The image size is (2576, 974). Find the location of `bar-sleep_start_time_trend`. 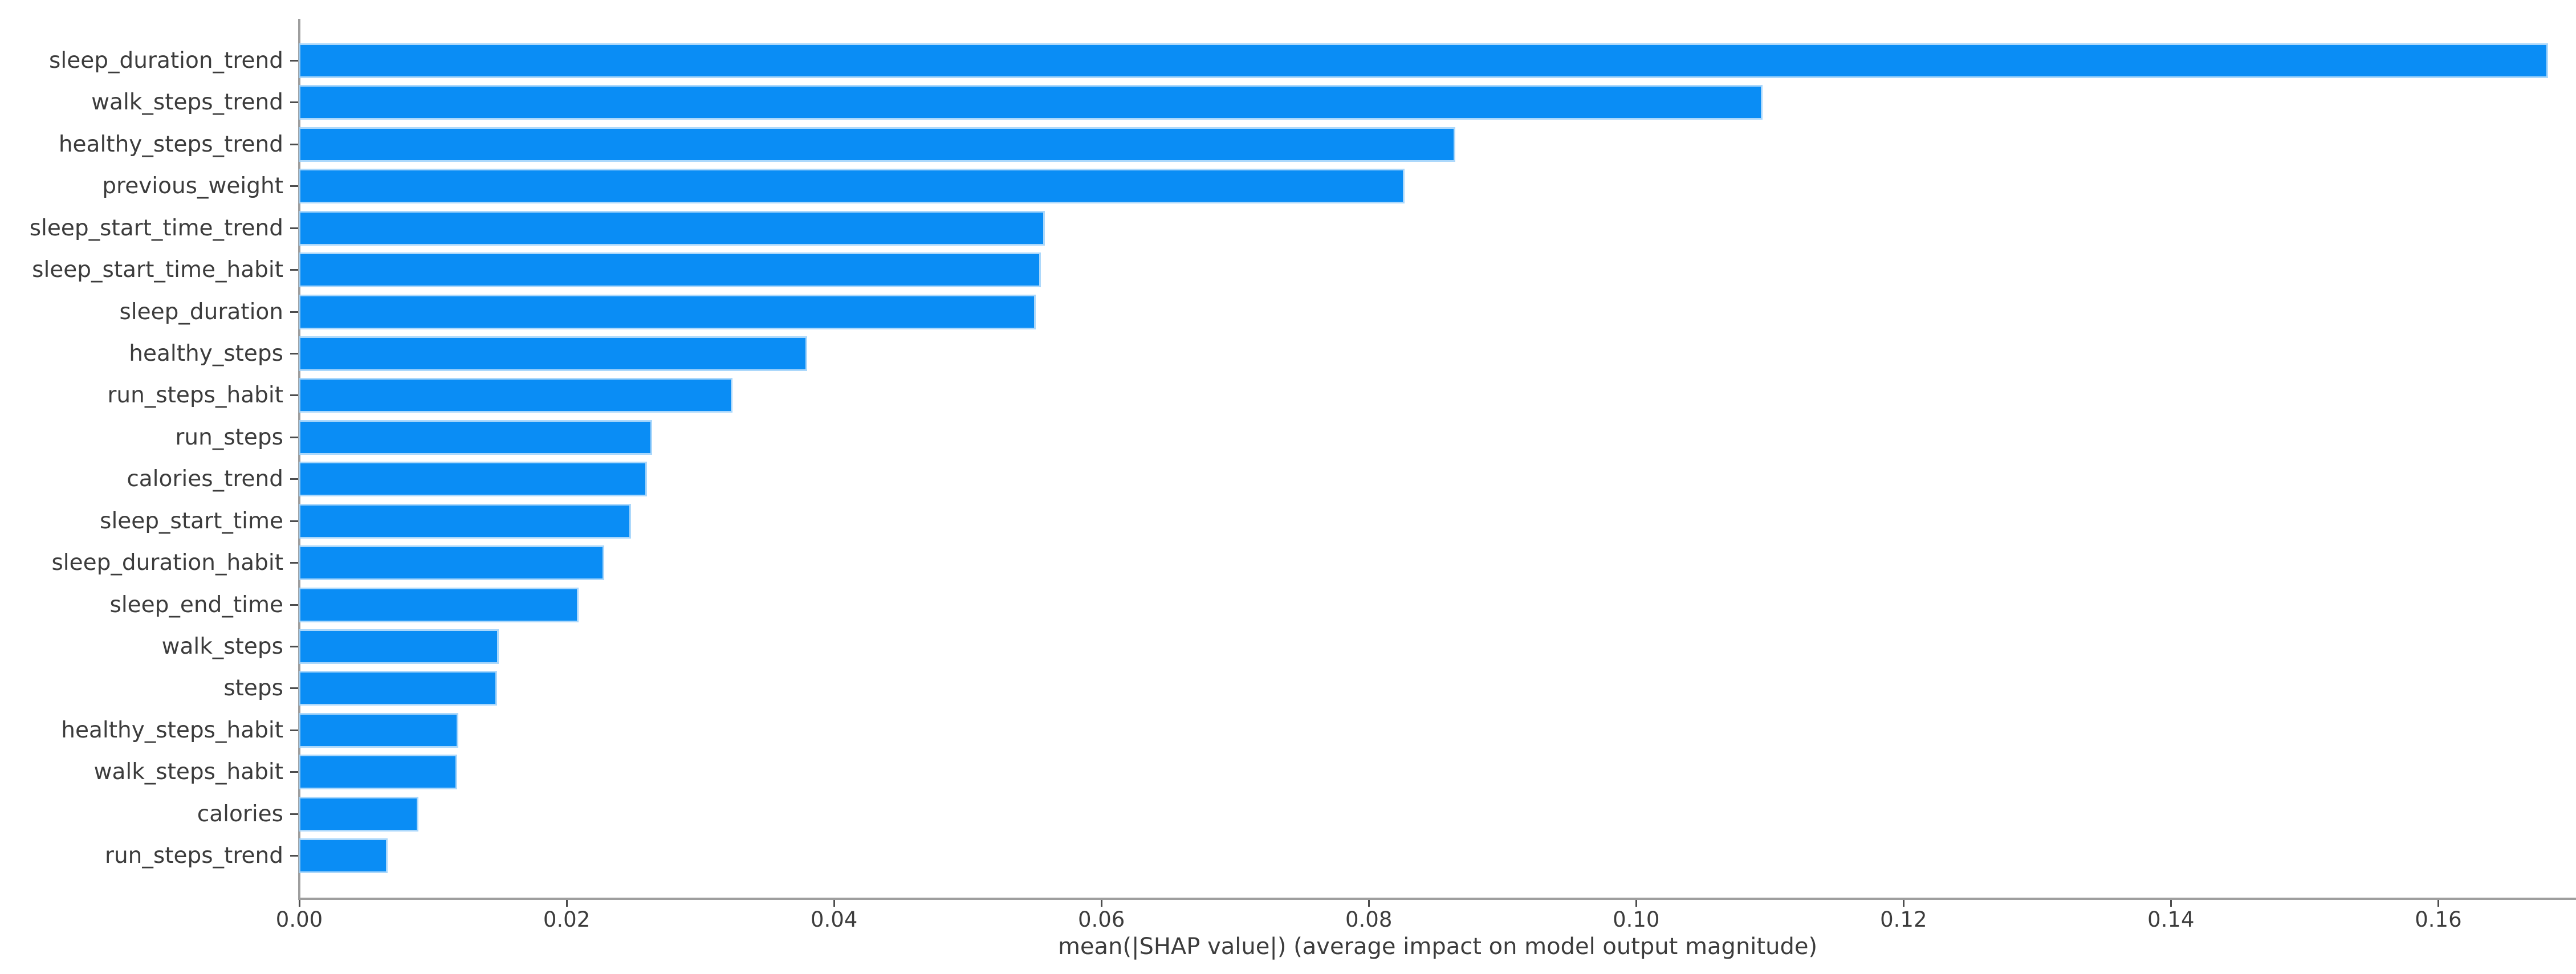

bar-sleep_start_time_trend is located at coordinates (671, 228).